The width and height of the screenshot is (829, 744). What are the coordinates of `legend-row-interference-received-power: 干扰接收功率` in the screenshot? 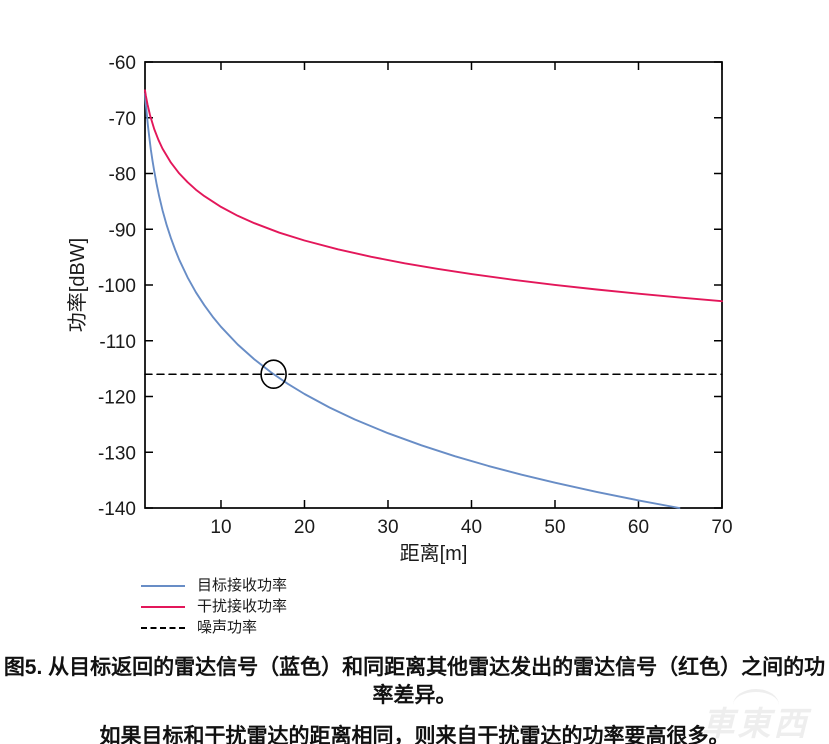 It's located at (214, 606).